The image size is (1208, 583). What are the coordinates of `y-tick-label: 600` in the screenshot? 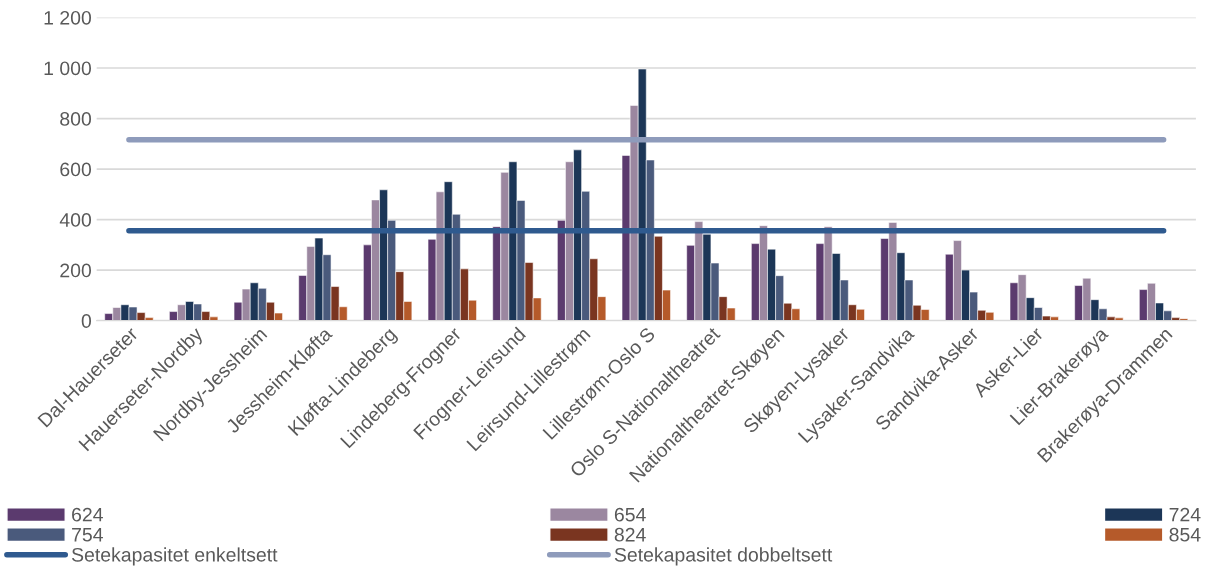 It's located at (76, 169).